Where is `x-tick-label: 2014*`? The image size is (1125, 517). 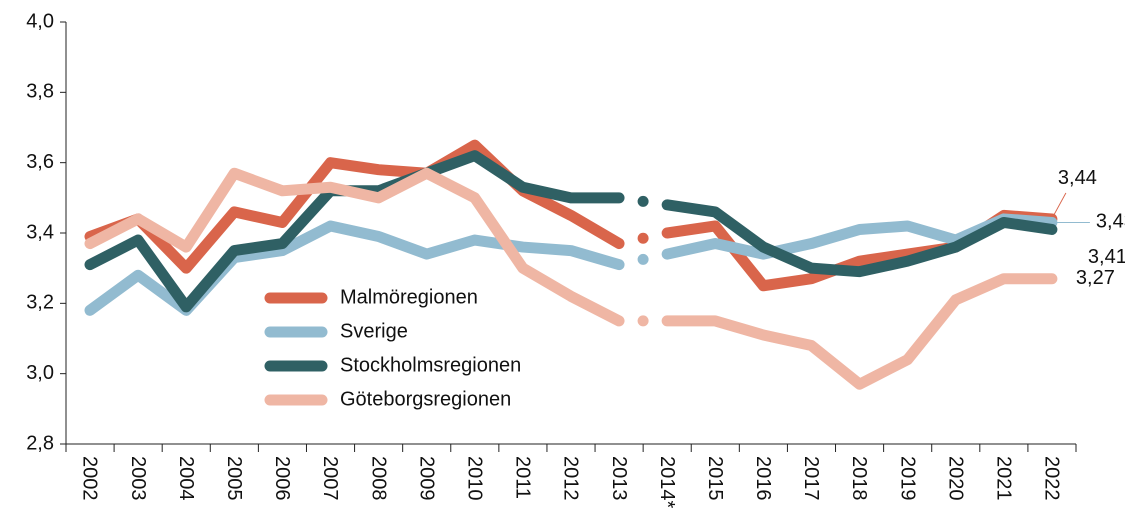
x-tick-label: 2014* is located at coordinates (667, 482).